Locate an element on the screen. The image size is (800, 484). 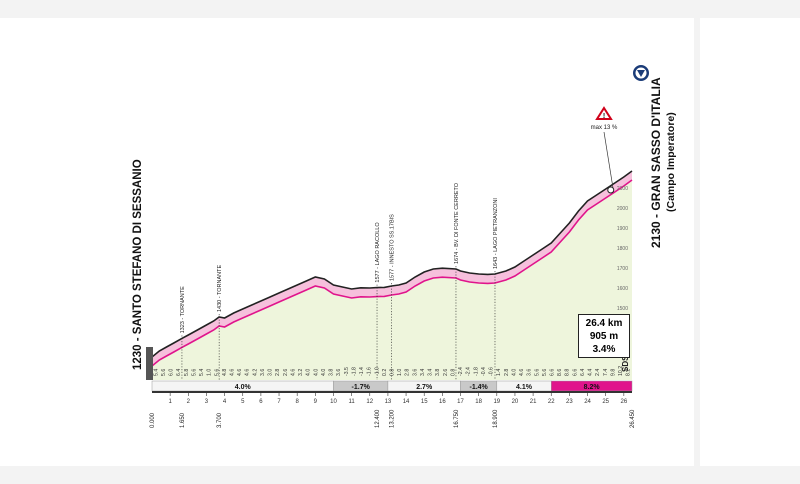
km-marker-label: 1.650 is located at coordinates (183, 420).